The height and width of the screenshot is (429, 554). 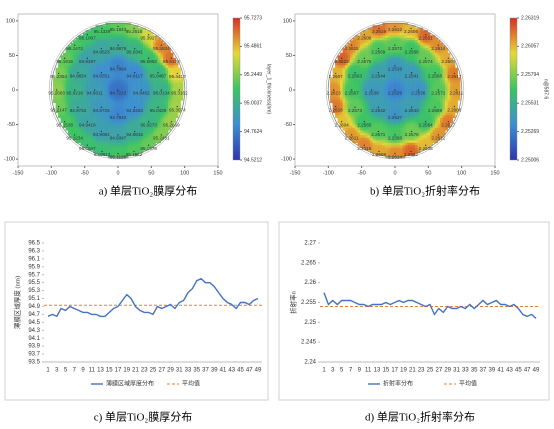 I want to click on point-value-label: 2.2567, so click(x=352, y=93).